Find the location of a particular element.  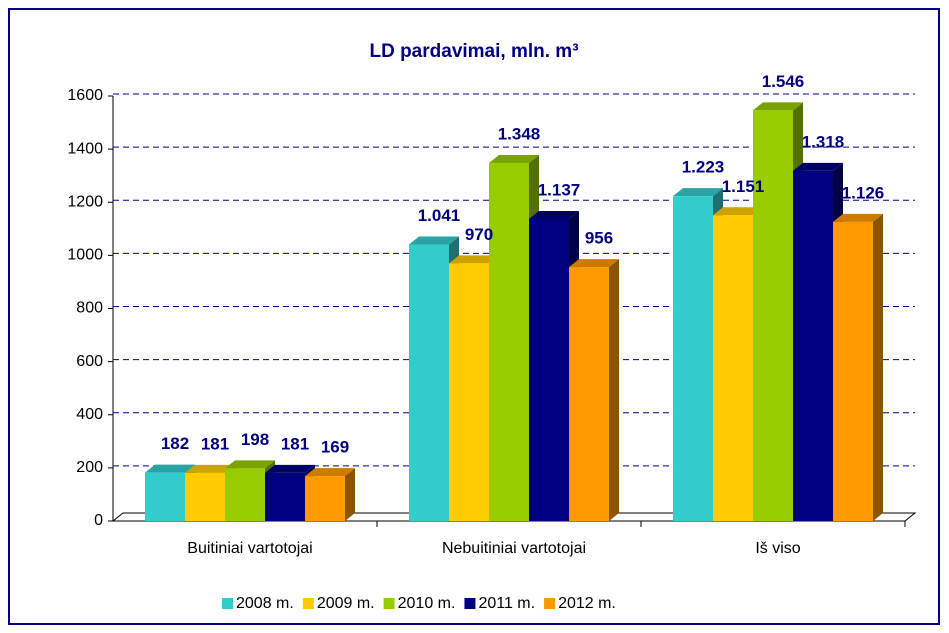

value-label: 1.041 is located at coordinates (439, 215).